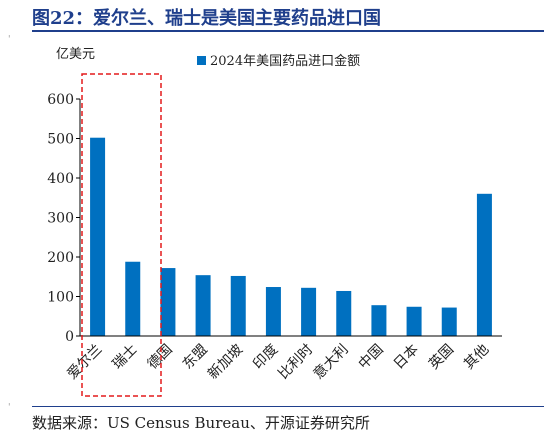 The height and width of the screenshot is (439, 547). What do you see at coordinates (371, 357) in the screenshot?
I see `x-tick-label: 中国` at bounding box center [371, 357].